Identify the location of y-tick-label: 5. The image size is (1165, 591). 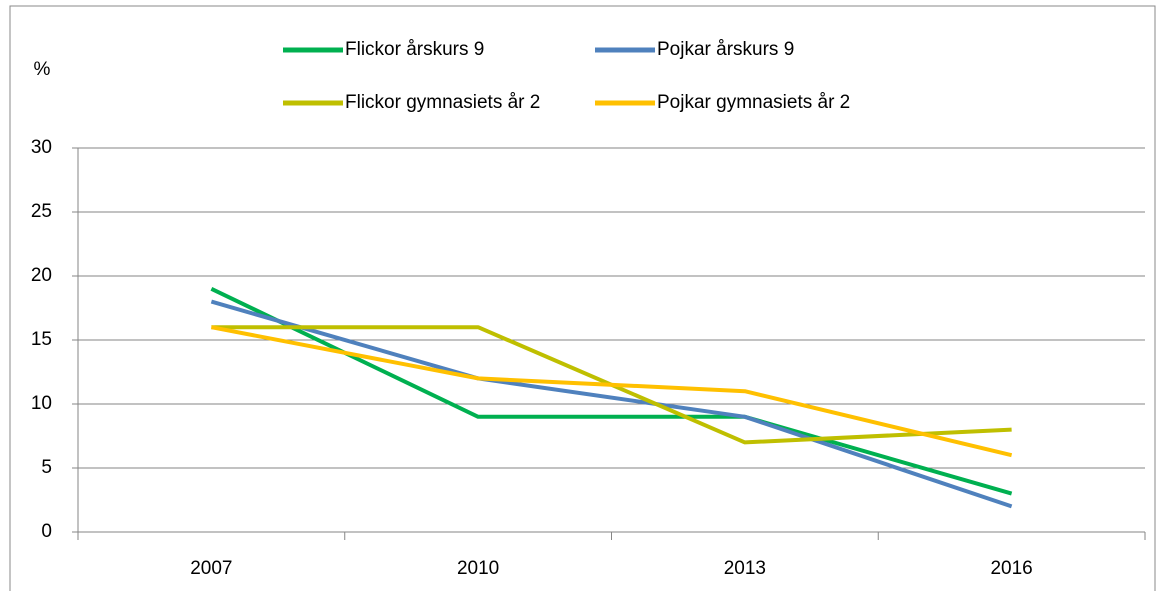
(46, 467).